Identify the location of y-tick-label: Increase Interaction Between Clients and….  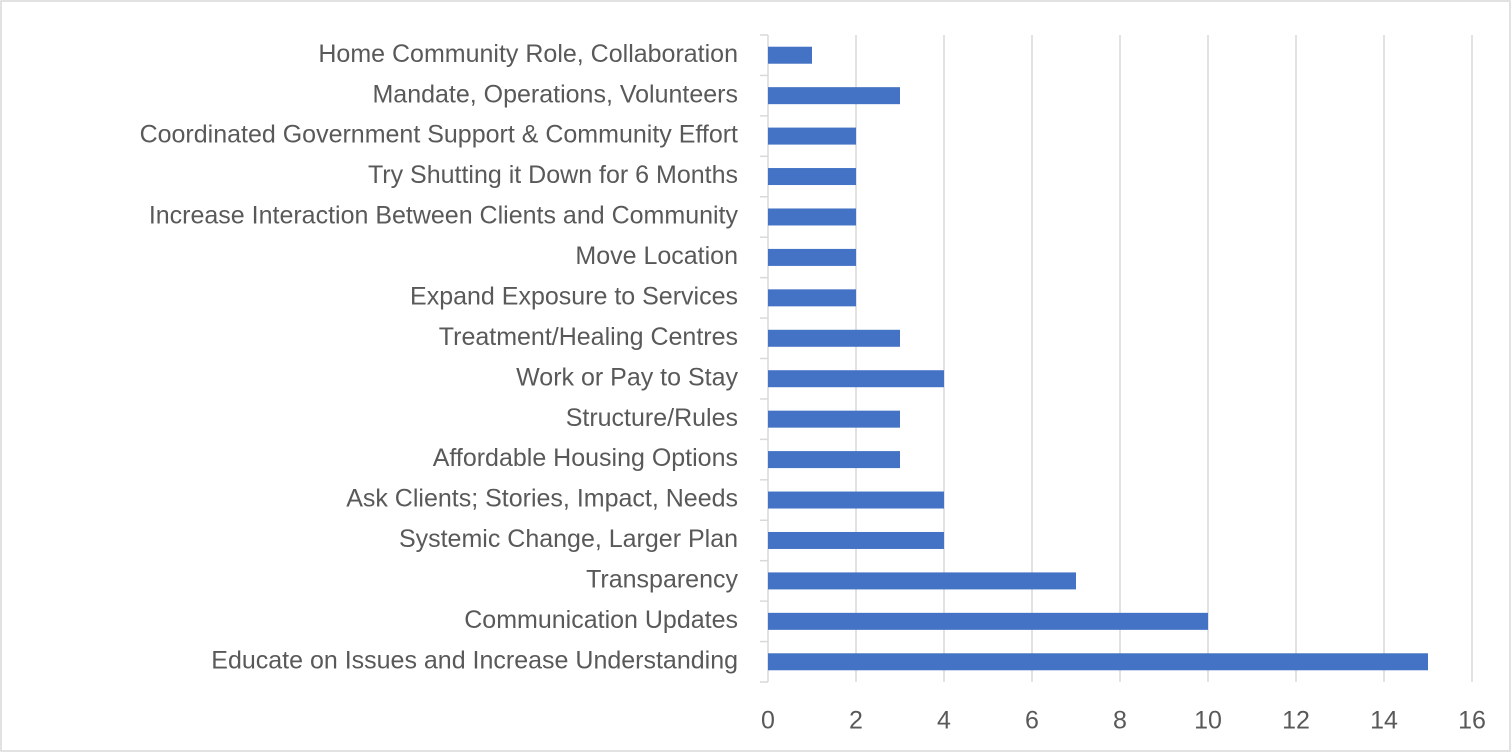
(444, 216).